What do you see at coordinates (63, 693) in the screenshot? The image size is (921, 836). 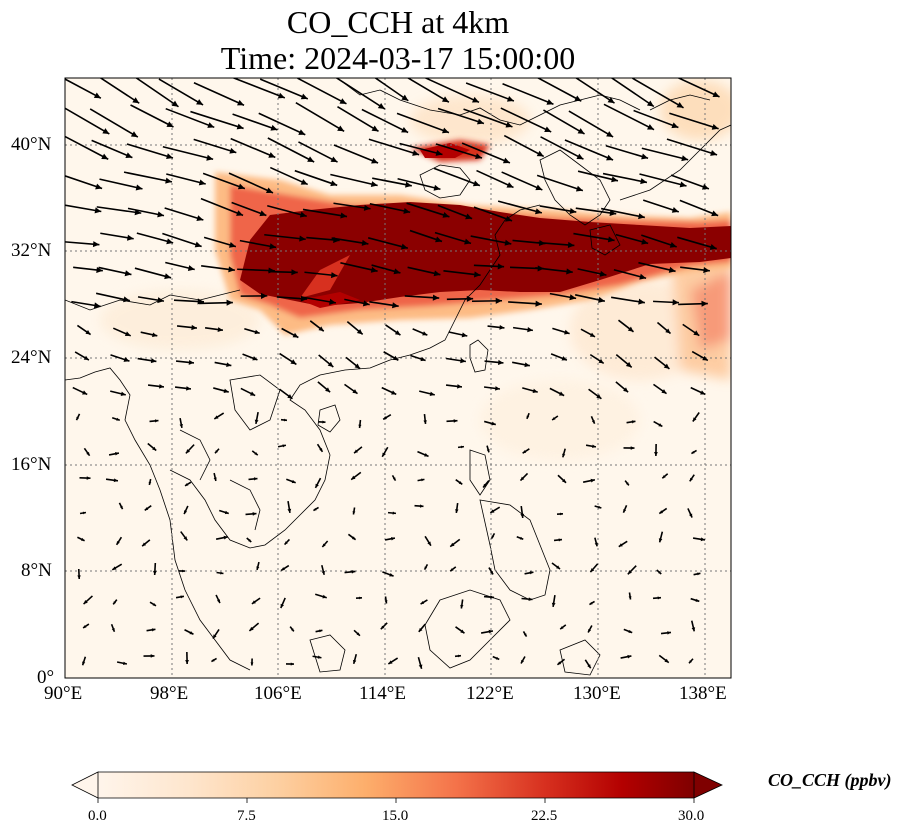 I see `lon-tick-90: 90°E` at bounding box center [63, 693].